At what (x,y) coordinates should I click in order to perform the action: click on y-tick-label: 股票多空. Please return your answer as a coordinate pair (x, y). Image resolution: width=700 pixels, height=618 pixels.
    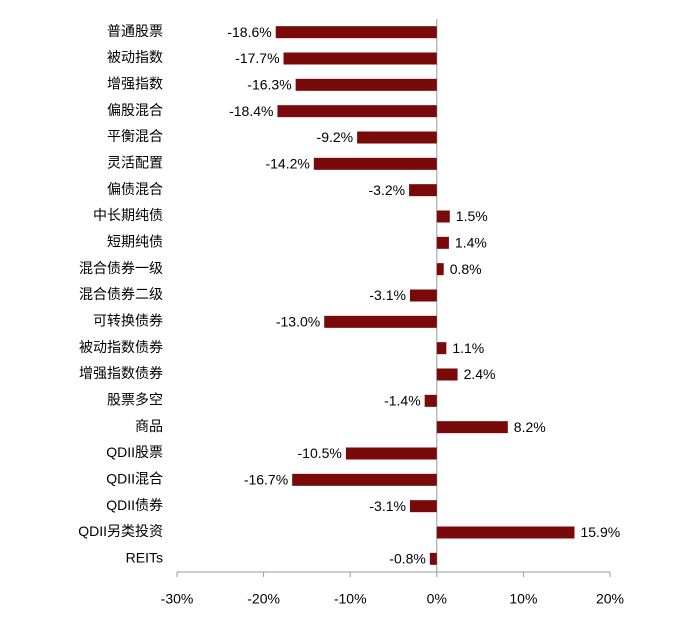
    Looking at the image, I should click on (135, 400).